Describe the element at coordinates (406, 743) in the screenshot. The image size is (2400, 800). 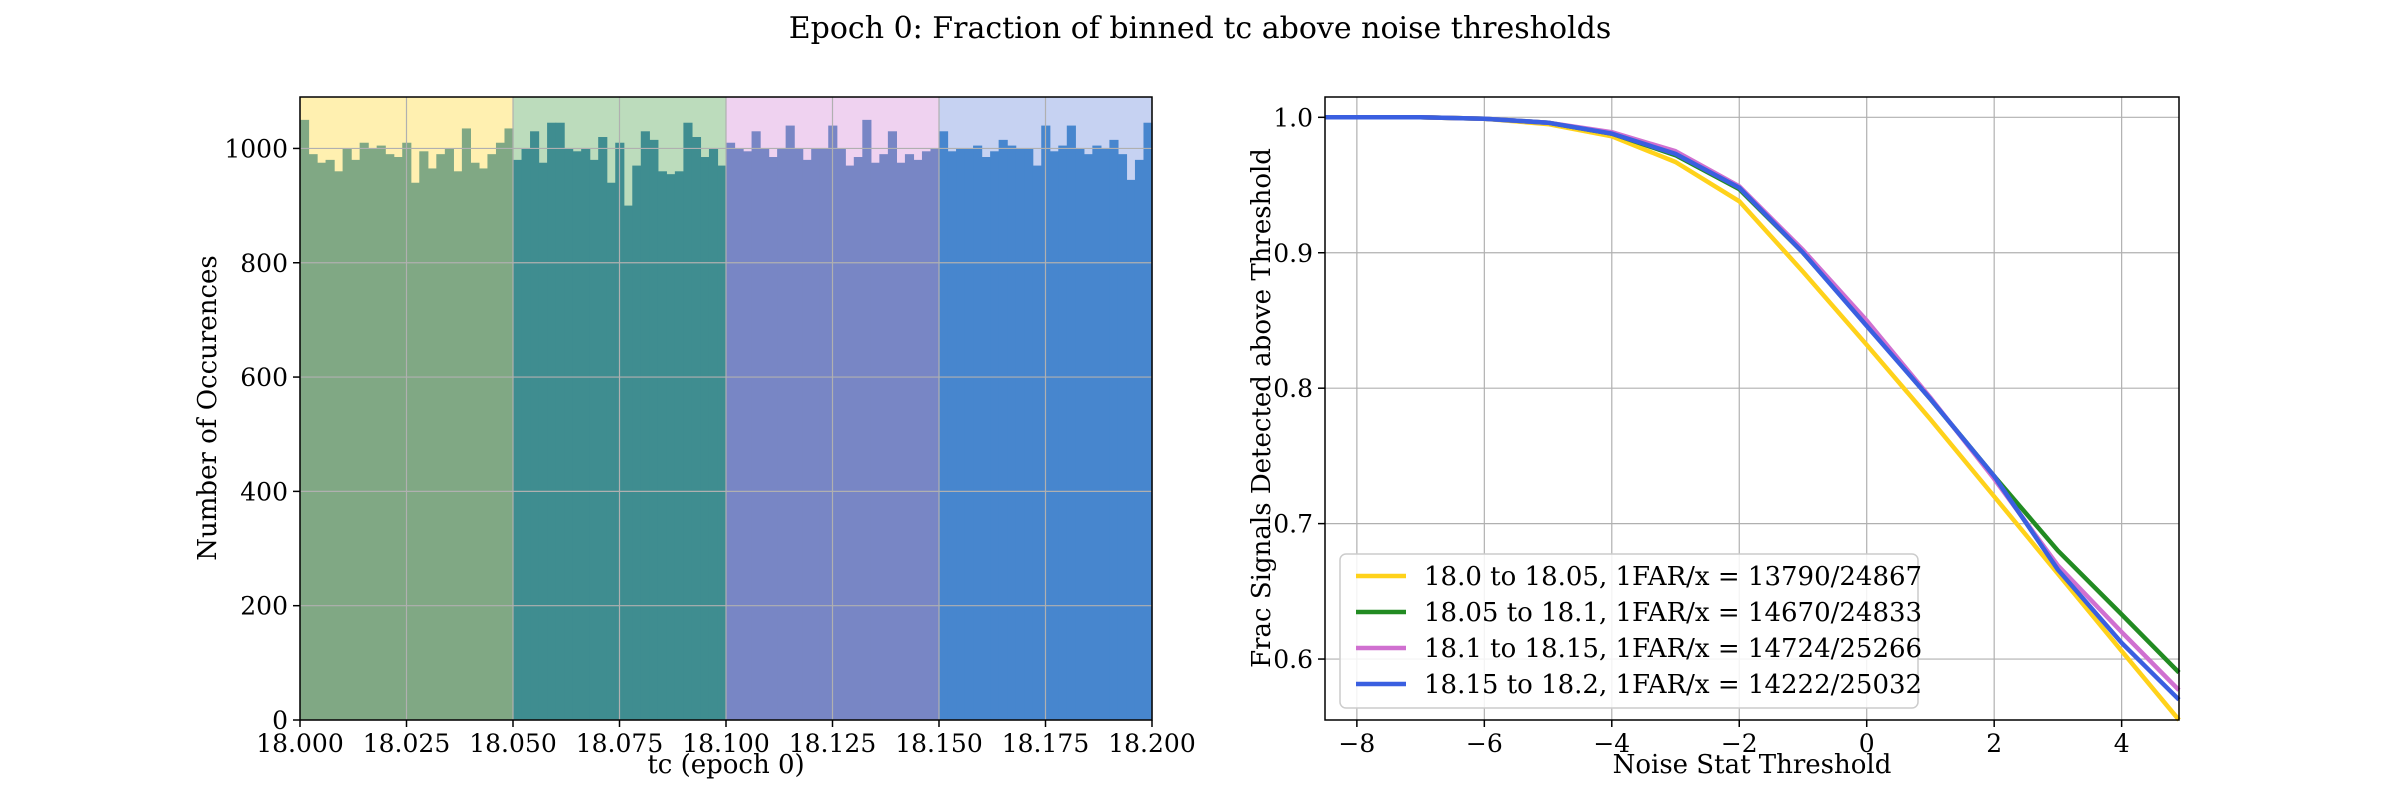
I see `x-tick-label: 18.025` at that location.